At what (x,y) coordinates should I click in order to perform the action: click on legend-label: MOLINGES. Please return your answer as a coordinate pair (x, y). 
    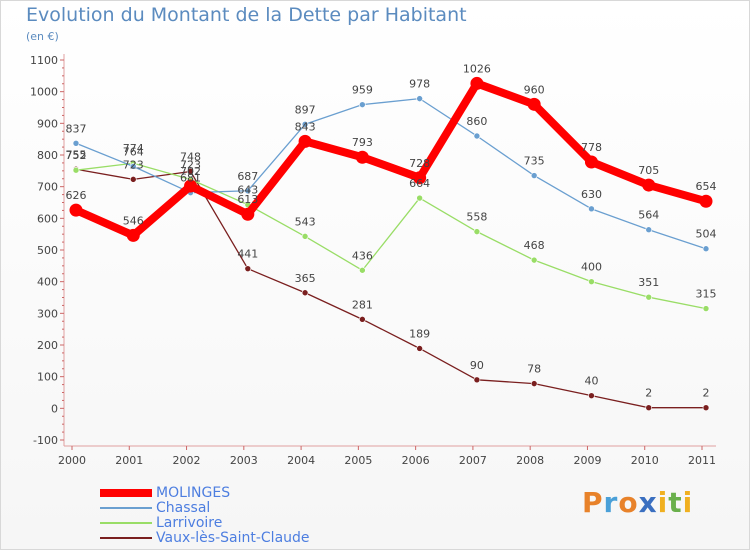
    Looking at the image, I should click on (193, 493).